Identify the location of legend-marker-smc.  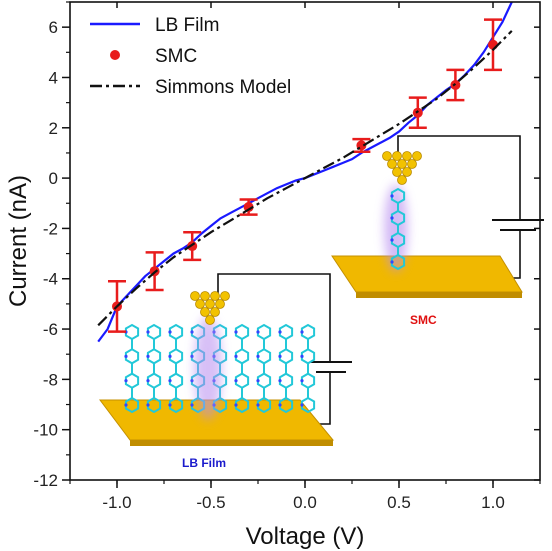
(115, 55).